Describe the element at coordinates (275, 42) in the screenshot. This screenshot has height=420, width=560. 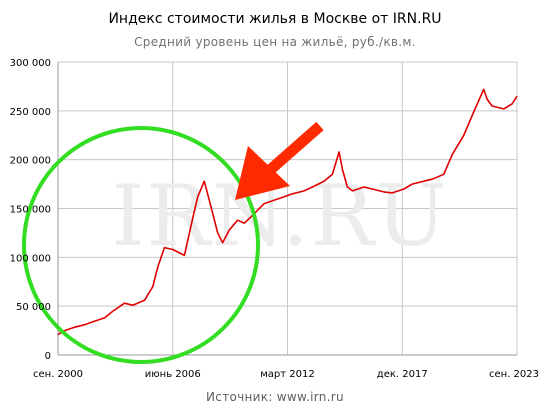
I see `chart-subtitle: Средний уровень цен на жильё, руб./кв.м.` at that location.